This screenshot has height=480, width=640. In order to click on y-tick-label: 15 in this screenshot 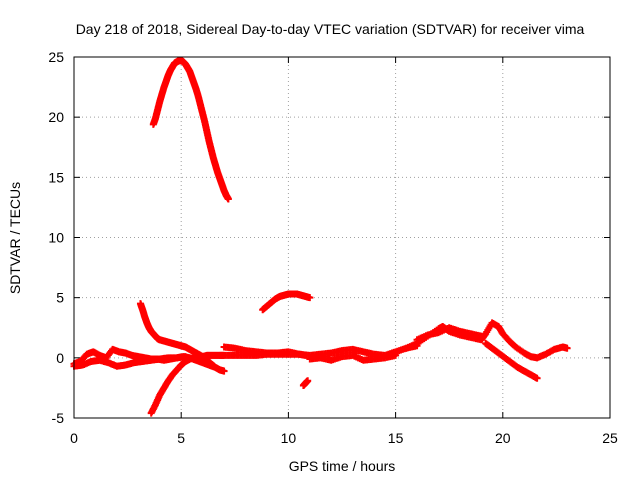, I will do `click(56, 177)`.